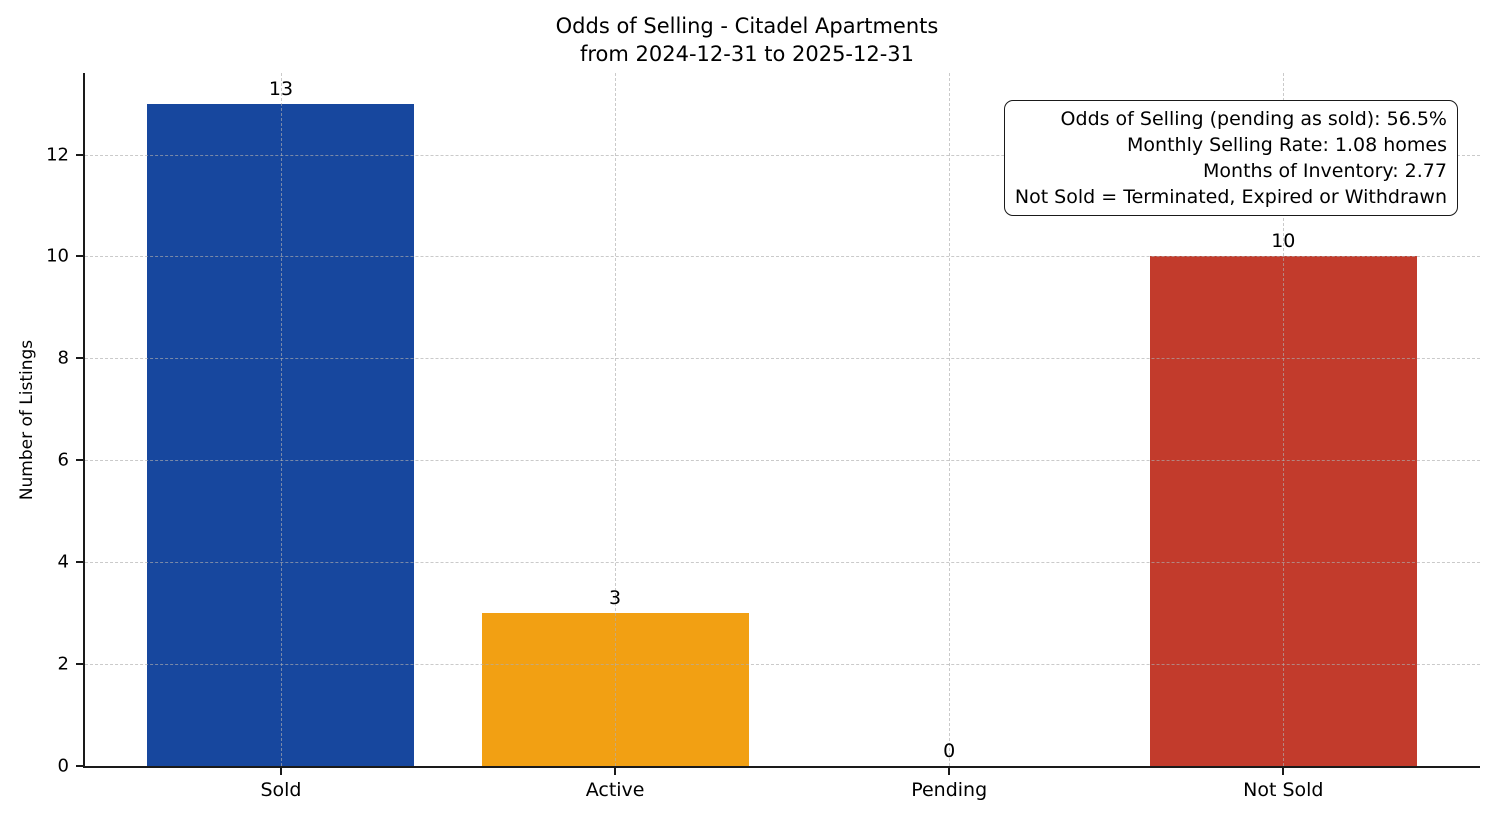  Describe the element at coordinates (1283, 790) in the screenshot. I see `x-tick-label-not-sold: Not Sold` at that location.